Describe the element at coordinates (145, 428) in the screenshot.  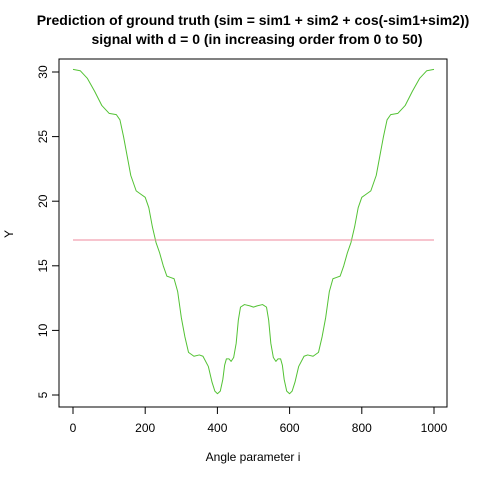
I see `x-tick-label: 200` at that location.